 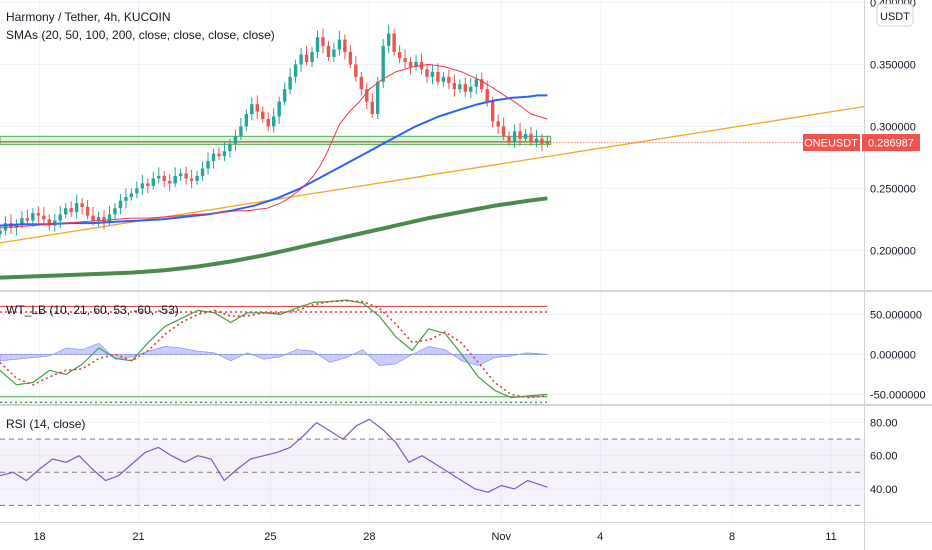 I want to click on wt-lb-pane, so click(x=274, y=351).